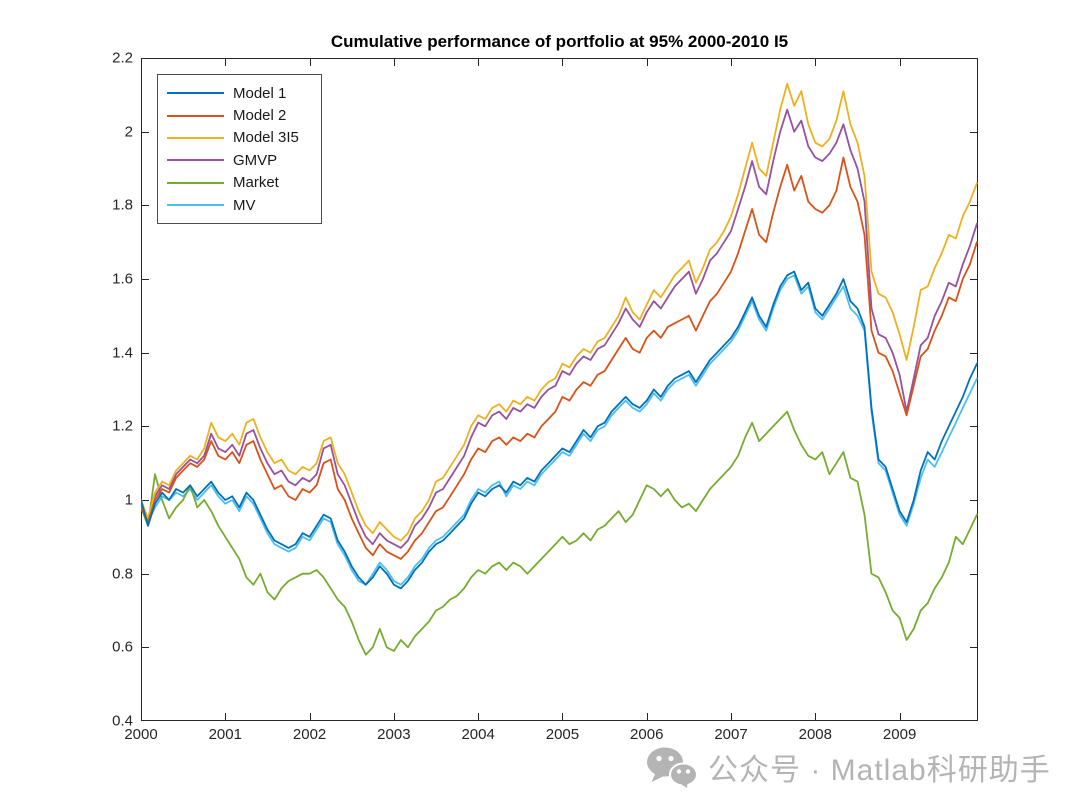 The image size is (1080, 810). Describe the element at coordinates (122, 426) in the screenshot. I see `y-axis-label-1.2: 1.2` at that location.